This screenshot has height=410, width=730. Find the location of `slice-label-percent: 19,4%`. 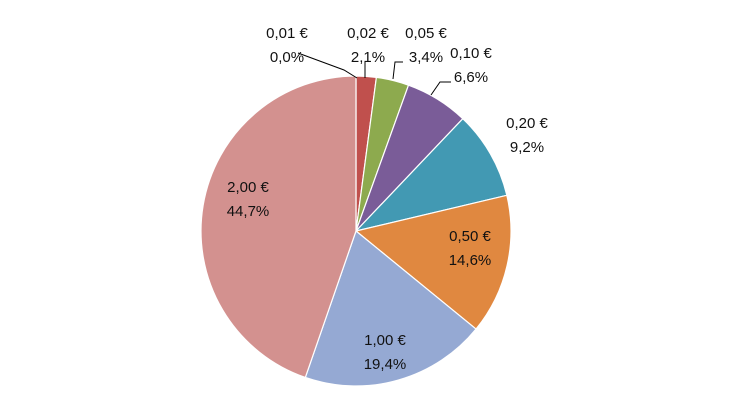

slice-label-percent: 19,4% is located at coordinates (385, 364).